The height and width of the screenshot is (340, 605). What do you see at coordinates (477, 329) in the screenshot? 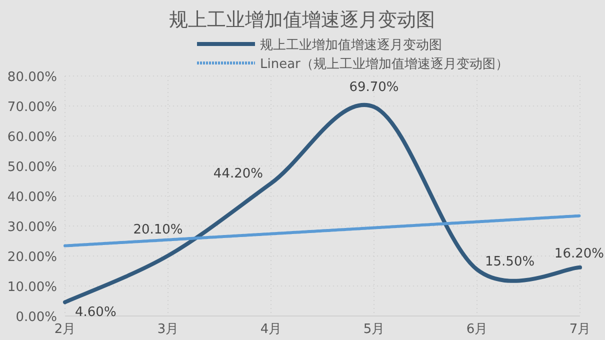
I see `x-tick-label: 6月` at bounding box center [477, 329].